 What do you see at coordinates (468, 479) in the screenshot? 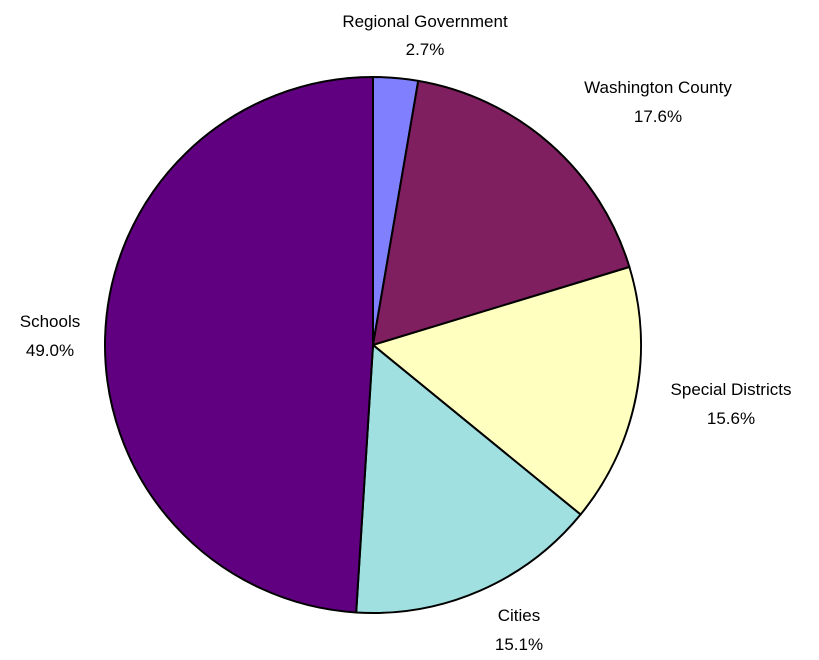
I see `pie-slice-cities` at bounding box center [468, 479].